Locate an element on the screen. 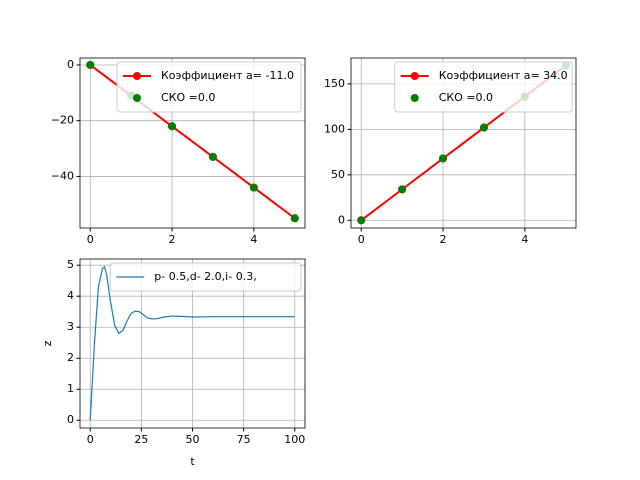 The width and height of the screenshot is (640, 480). series-line is located at coordinates (192, 343).